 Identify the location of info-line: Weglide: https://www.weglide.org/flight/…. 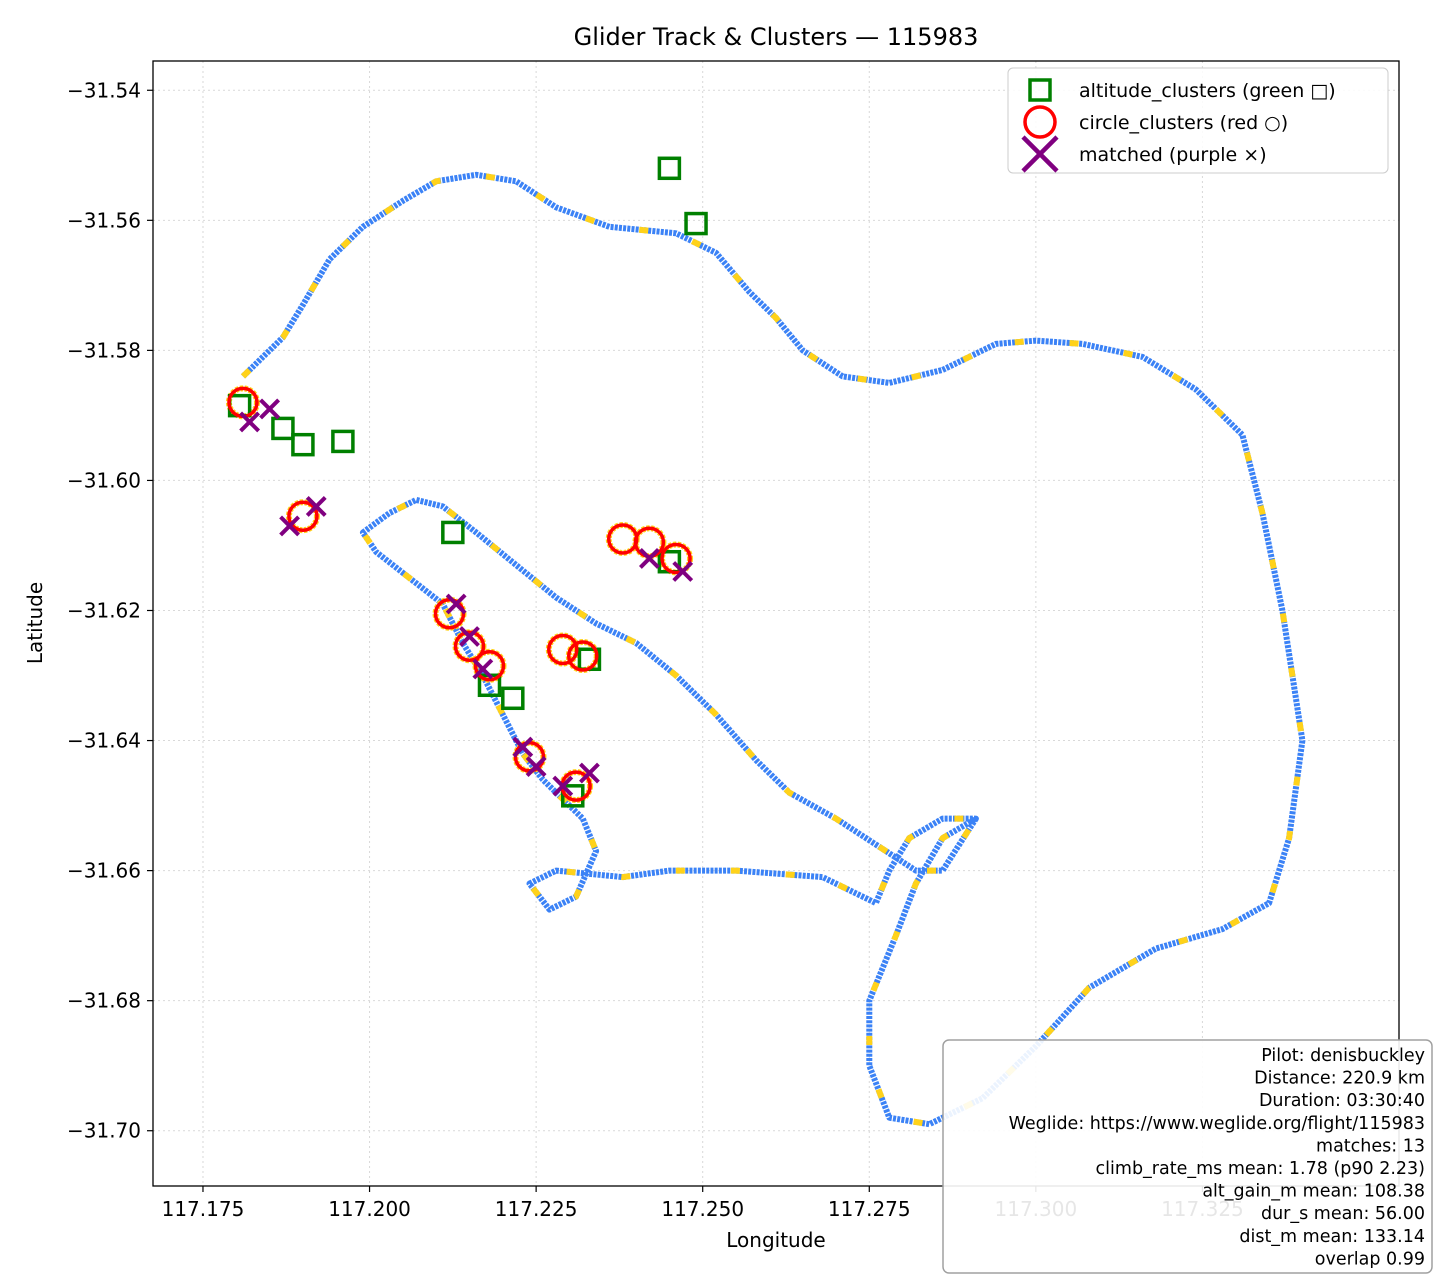
(1217, 1124).